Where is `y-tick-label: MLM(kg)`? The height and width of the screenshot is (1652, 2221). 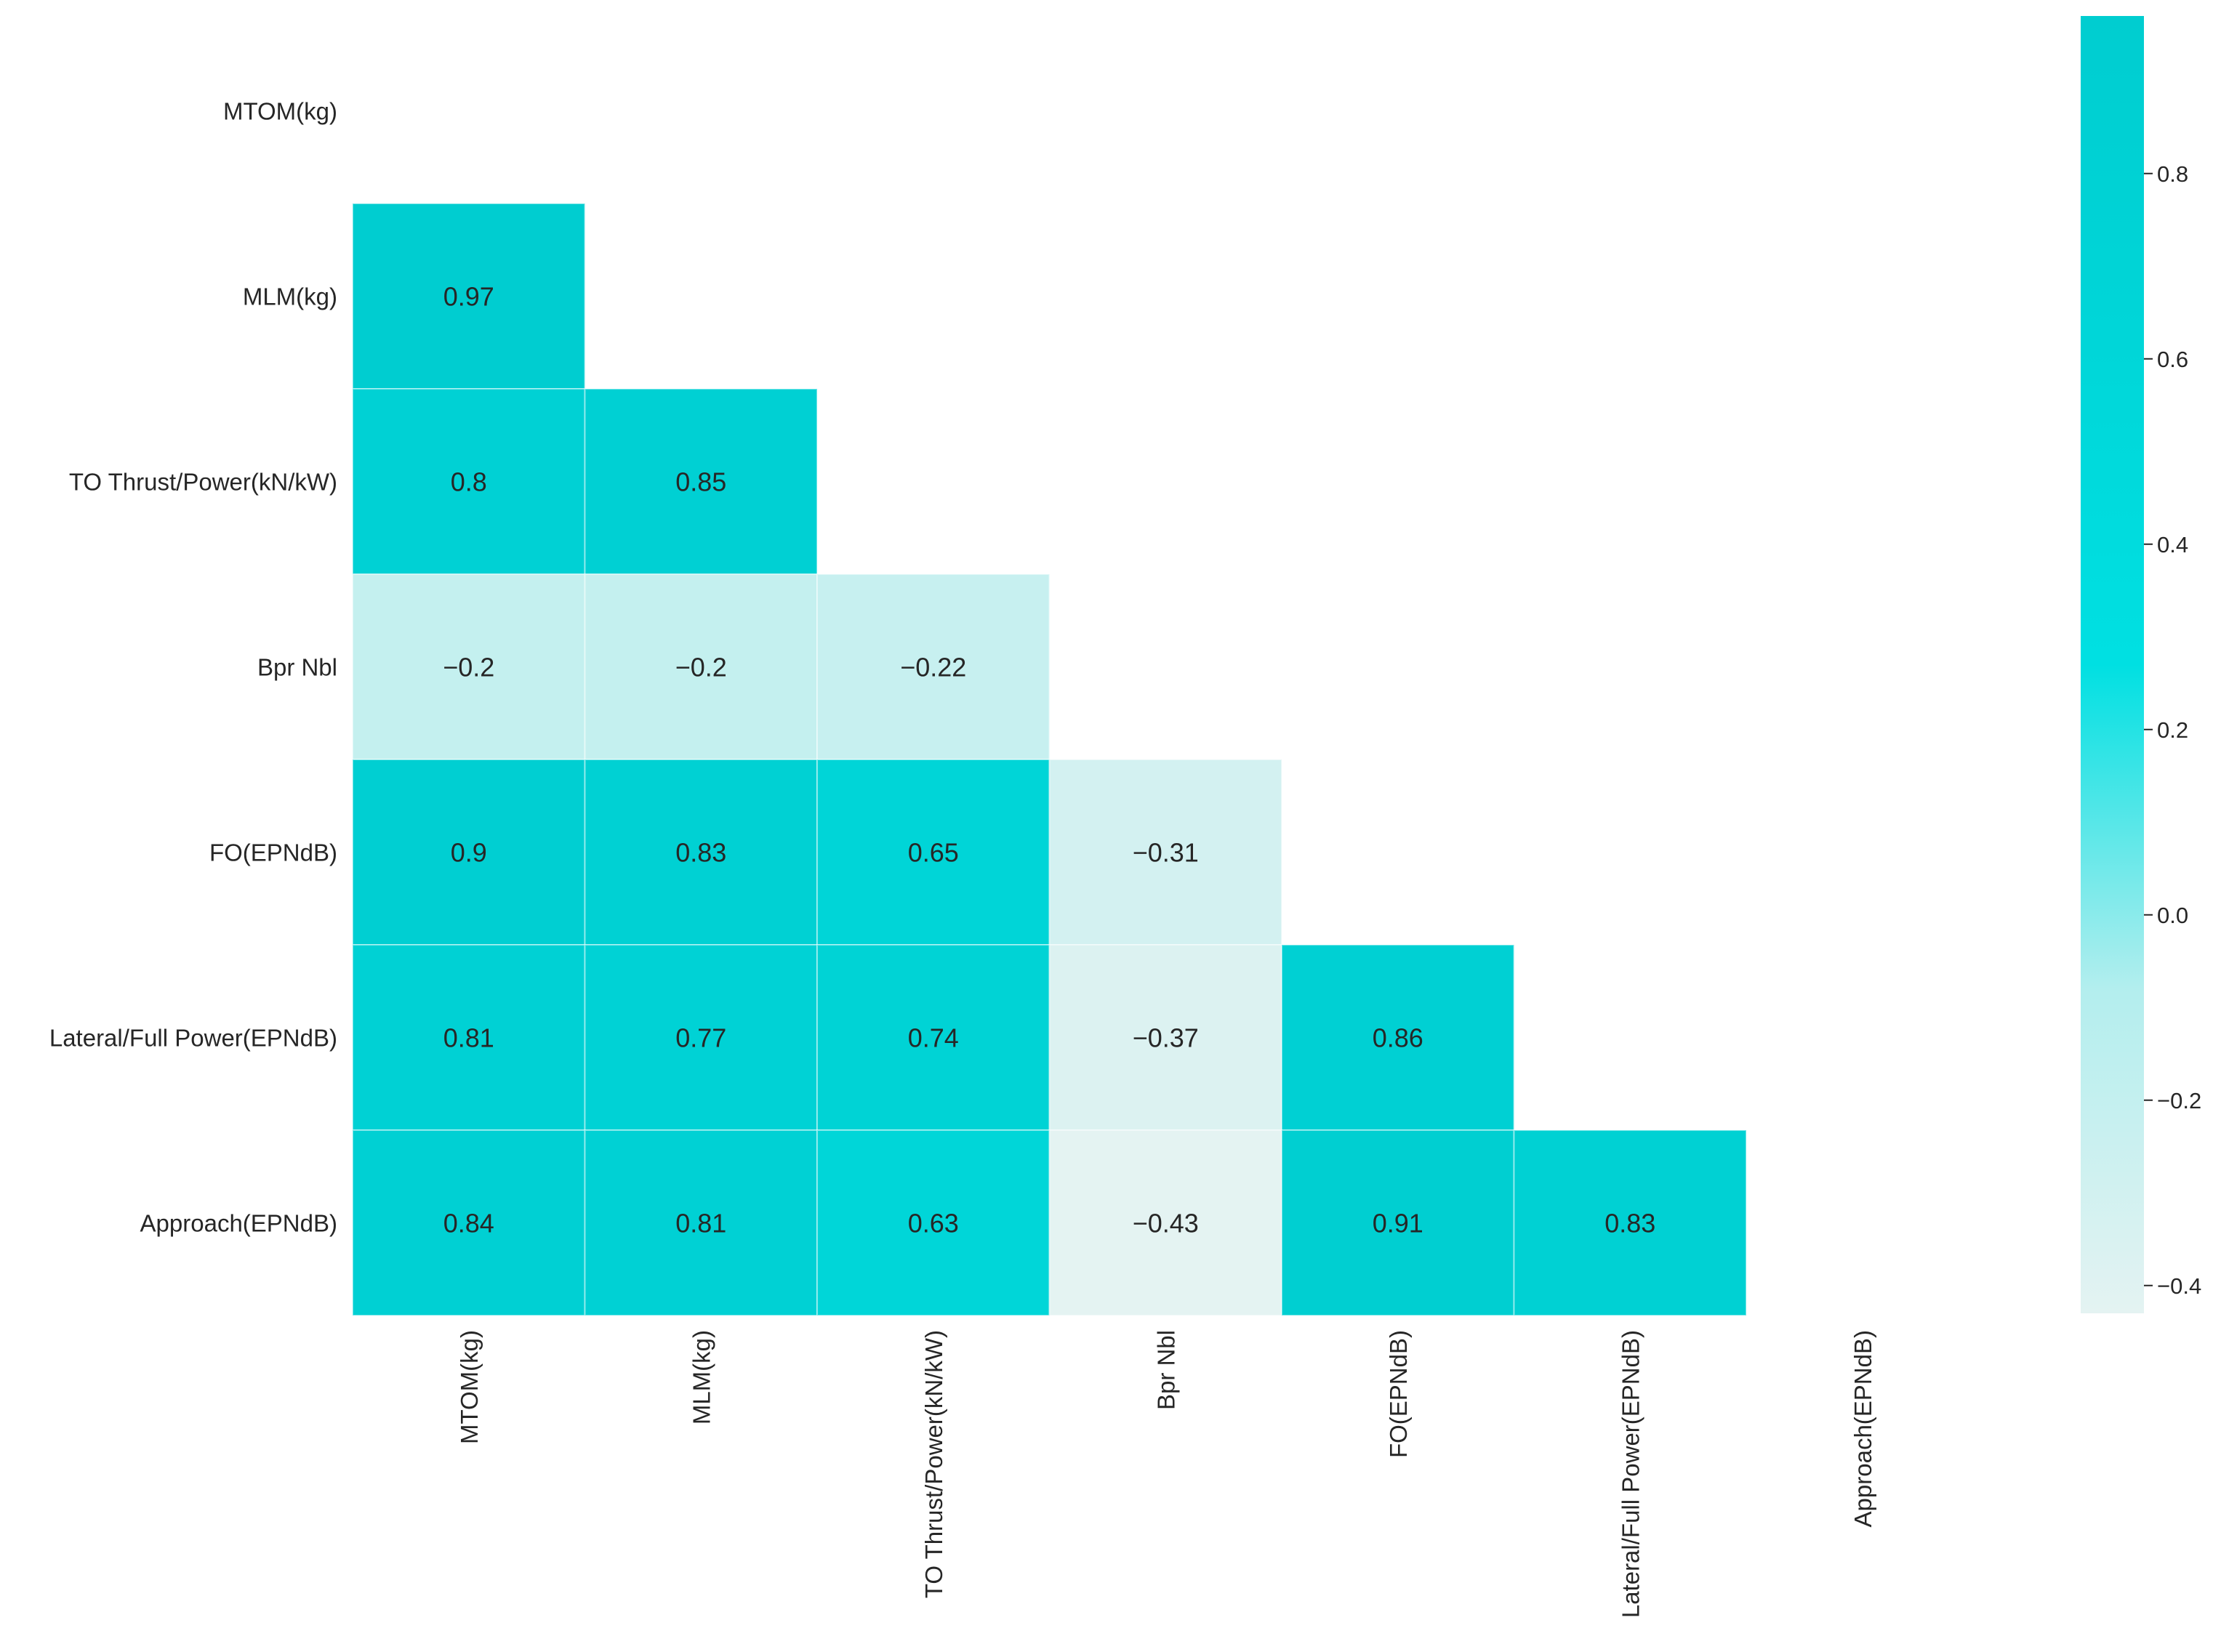 y-tick-label: MLM(kg) is located at coordinates (290, 296).